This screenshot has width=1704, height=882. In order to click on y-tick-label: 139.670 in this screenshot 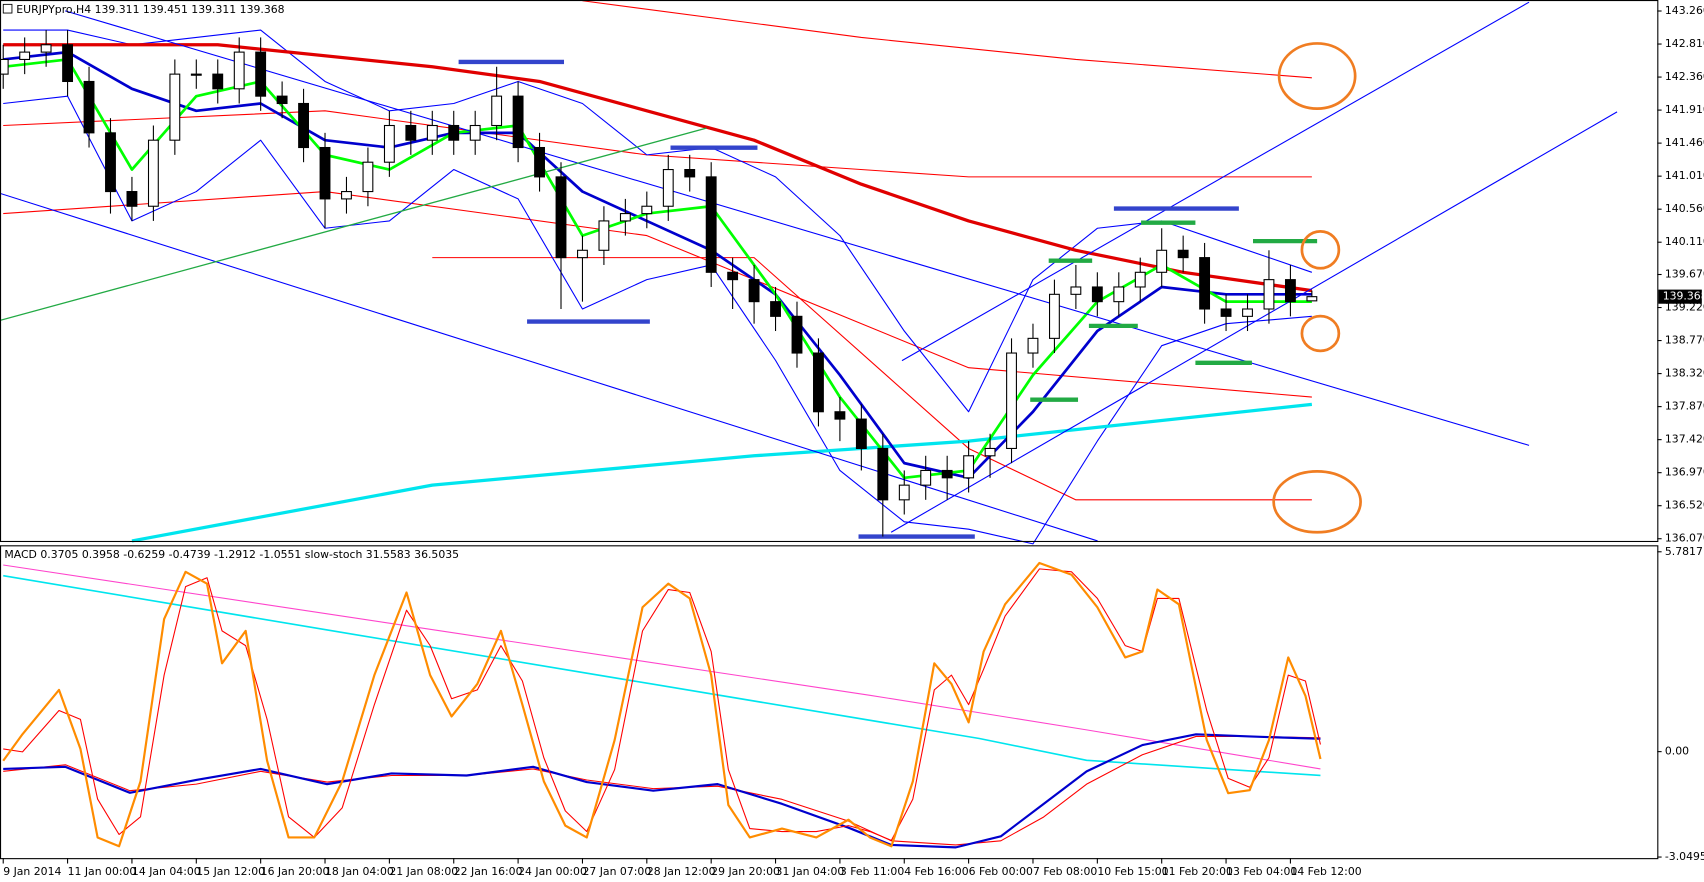, I will do `click(1684, 274)`.